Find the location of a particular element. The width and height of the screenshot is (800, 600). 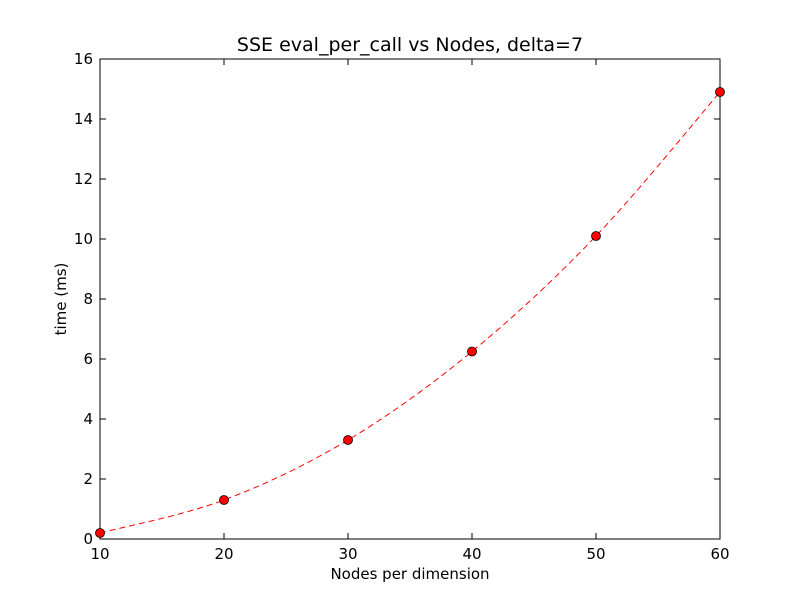

y-tick-label: 10 is located at coordinates (83, 239).